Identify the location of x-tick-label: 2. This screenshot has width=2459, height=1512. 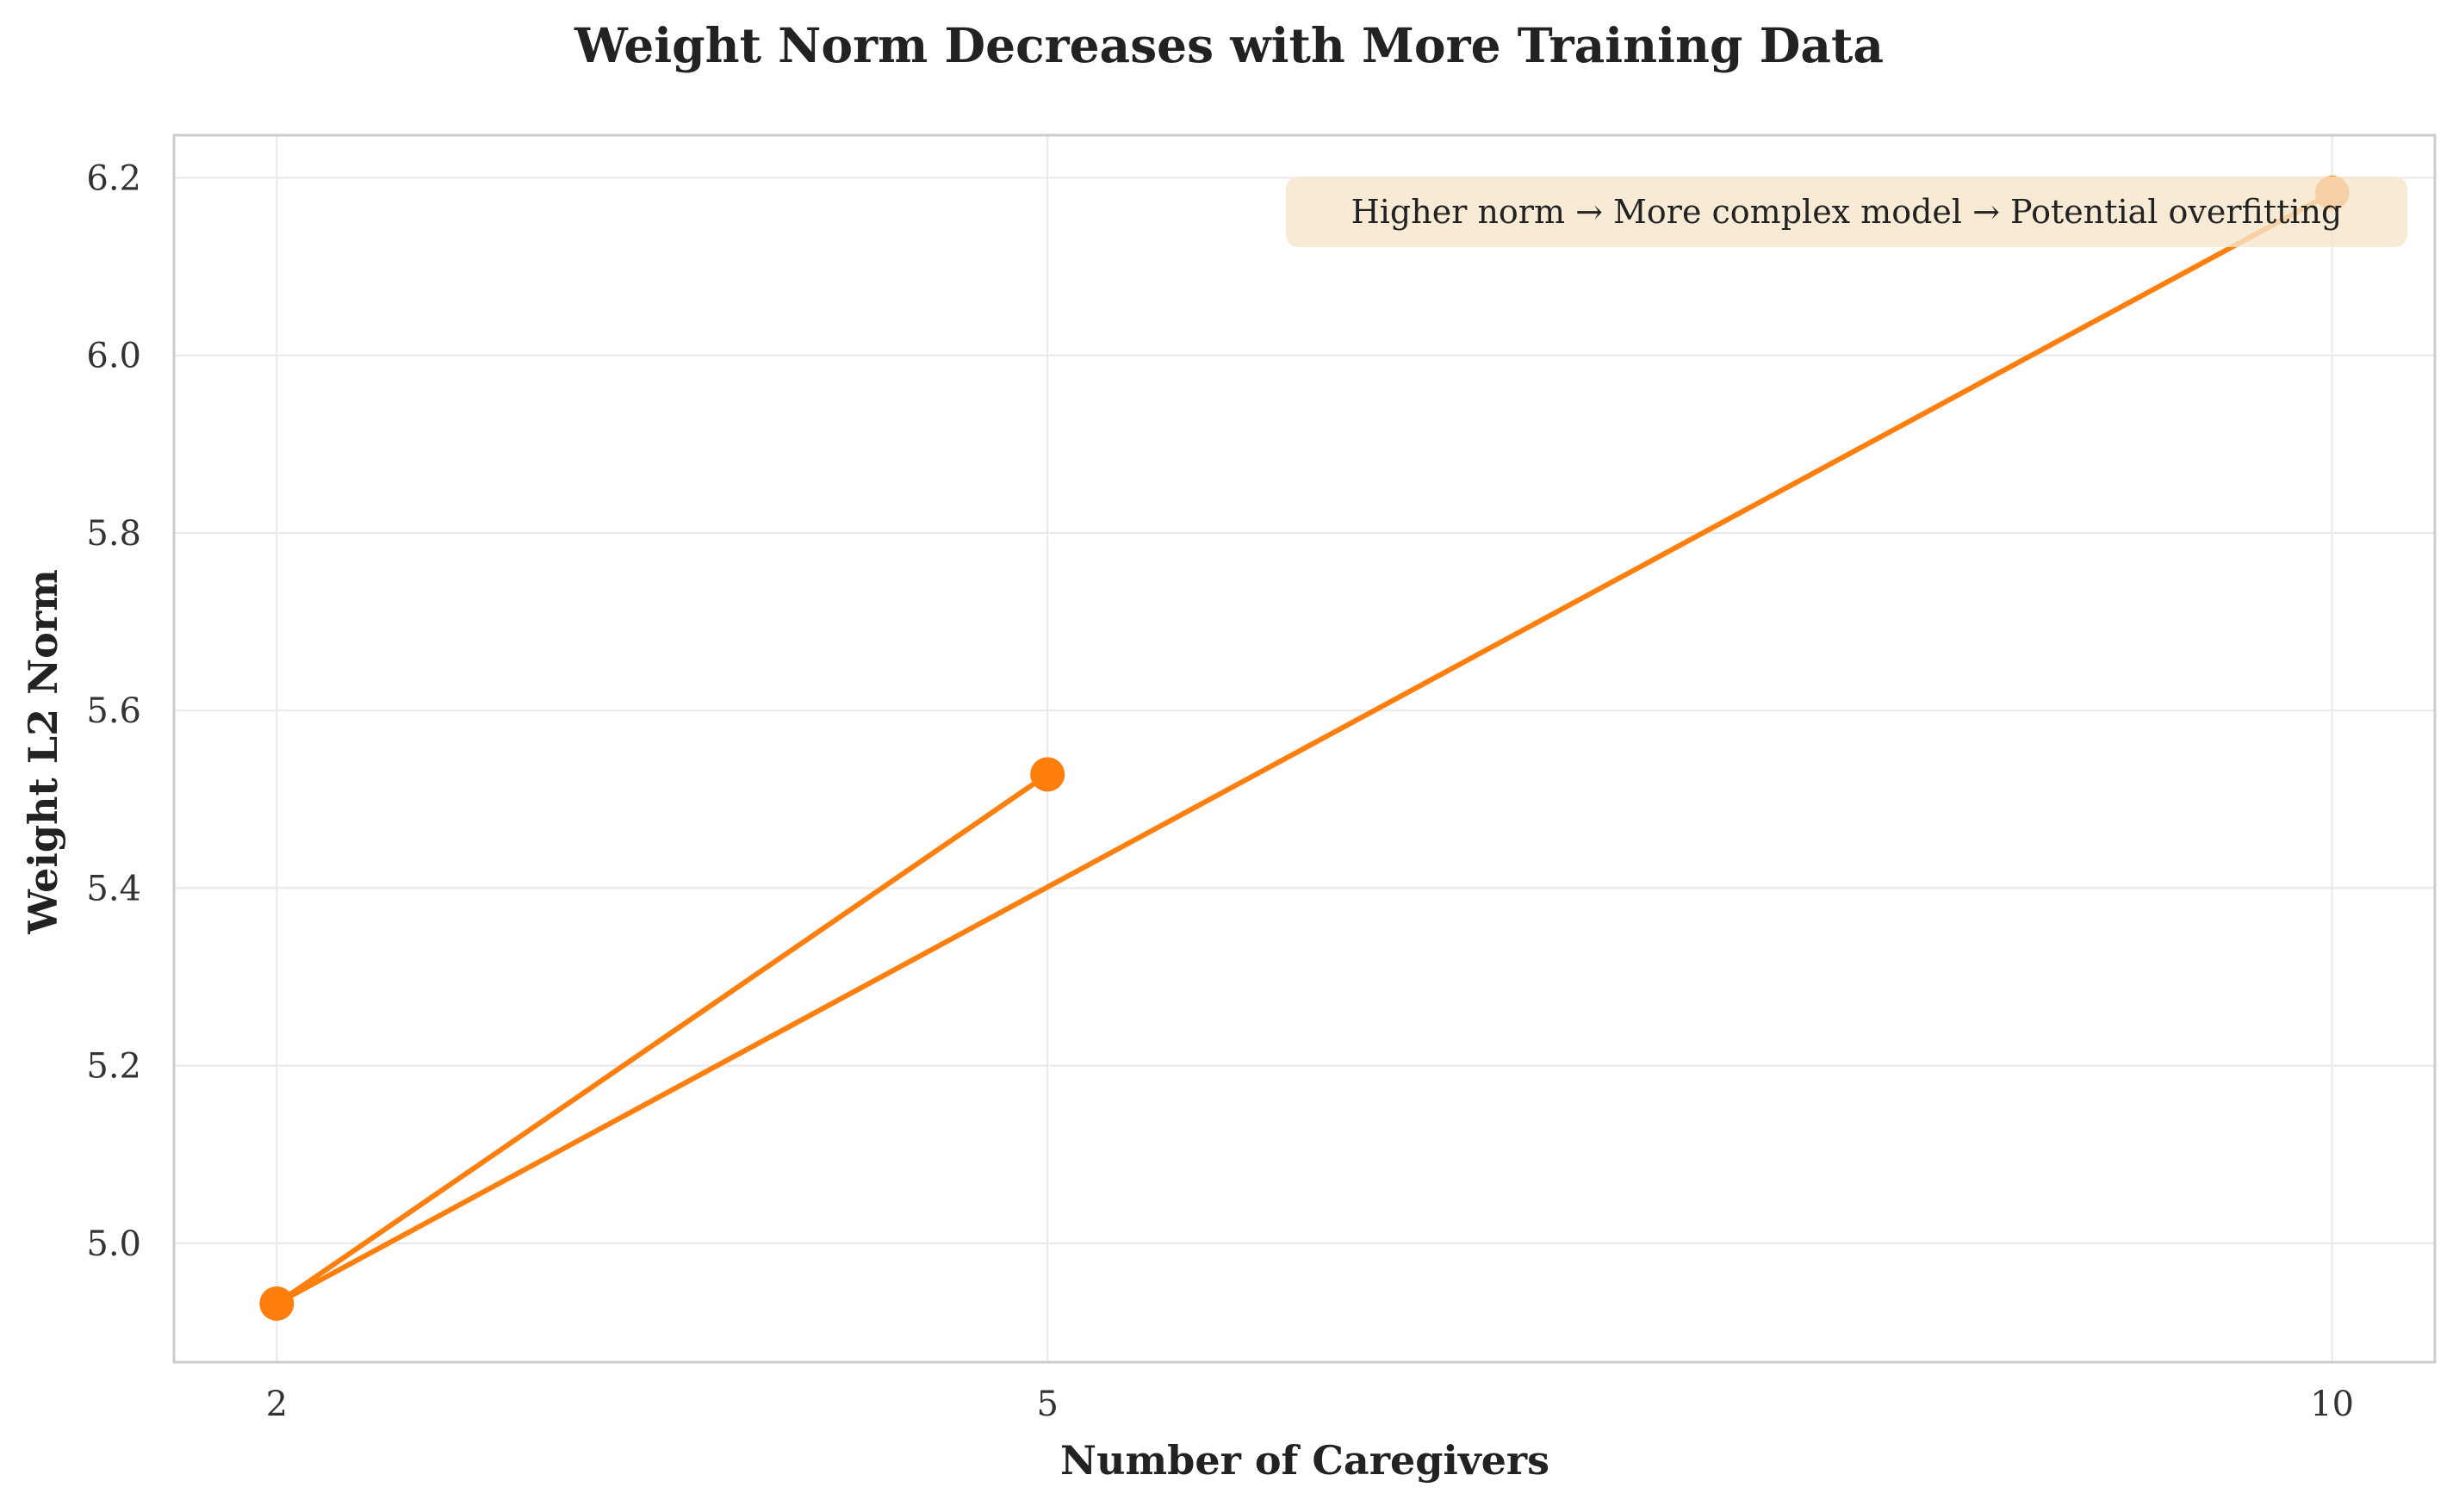
(277, 1404).